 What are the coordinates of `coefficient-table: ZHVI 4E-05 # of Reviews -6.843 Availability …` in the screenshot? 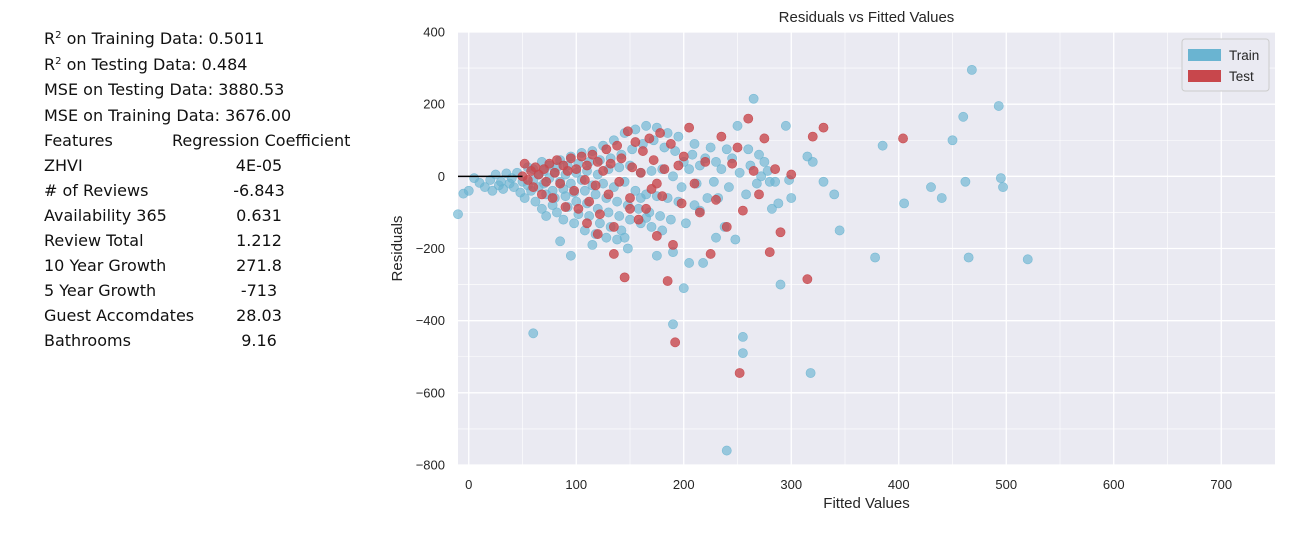 It's located at (214, 253).